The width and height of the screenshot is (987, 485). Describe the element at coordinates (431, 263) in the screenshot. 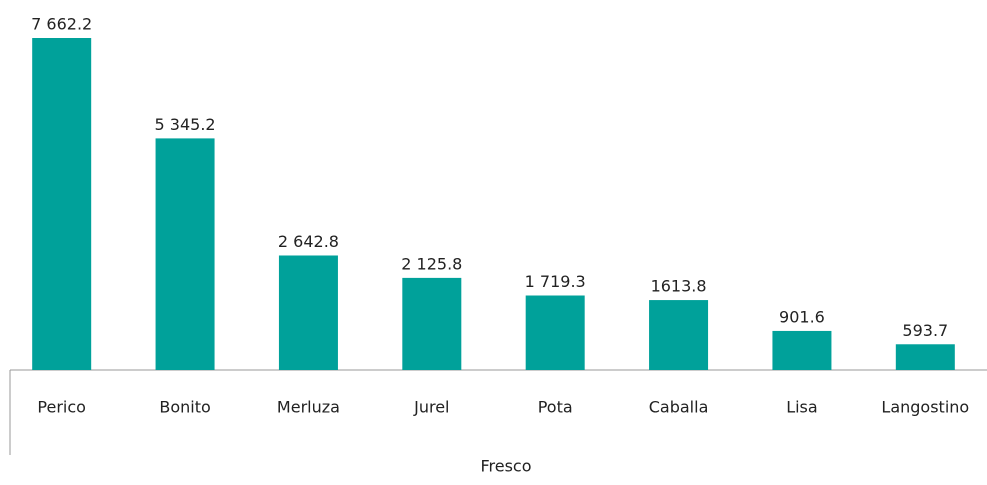

I see `value-label: 2 125.8` at that location.